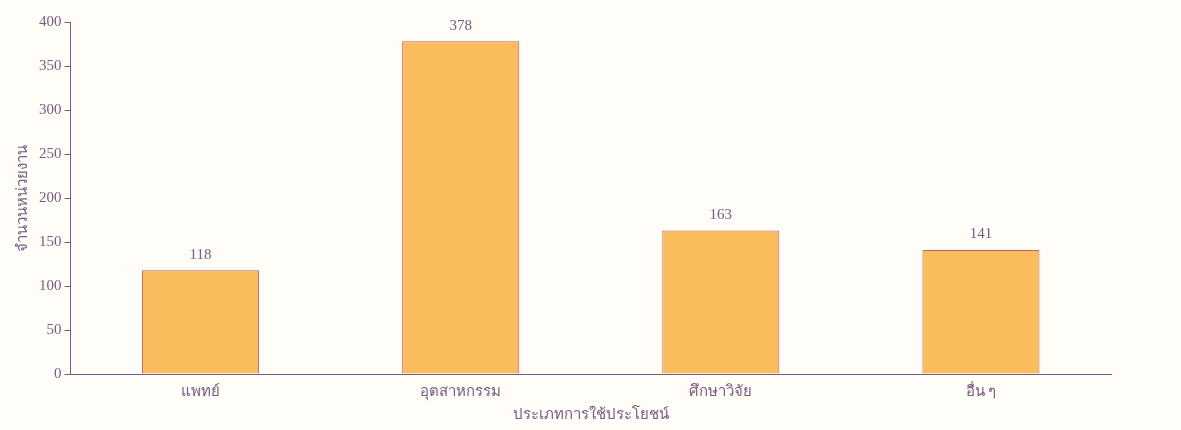 The width and height of the screenshot is (1181, 430). Describe the element at coordinates (50, 64) in the screenshot. I see `y-tick-label: 350` at that location.